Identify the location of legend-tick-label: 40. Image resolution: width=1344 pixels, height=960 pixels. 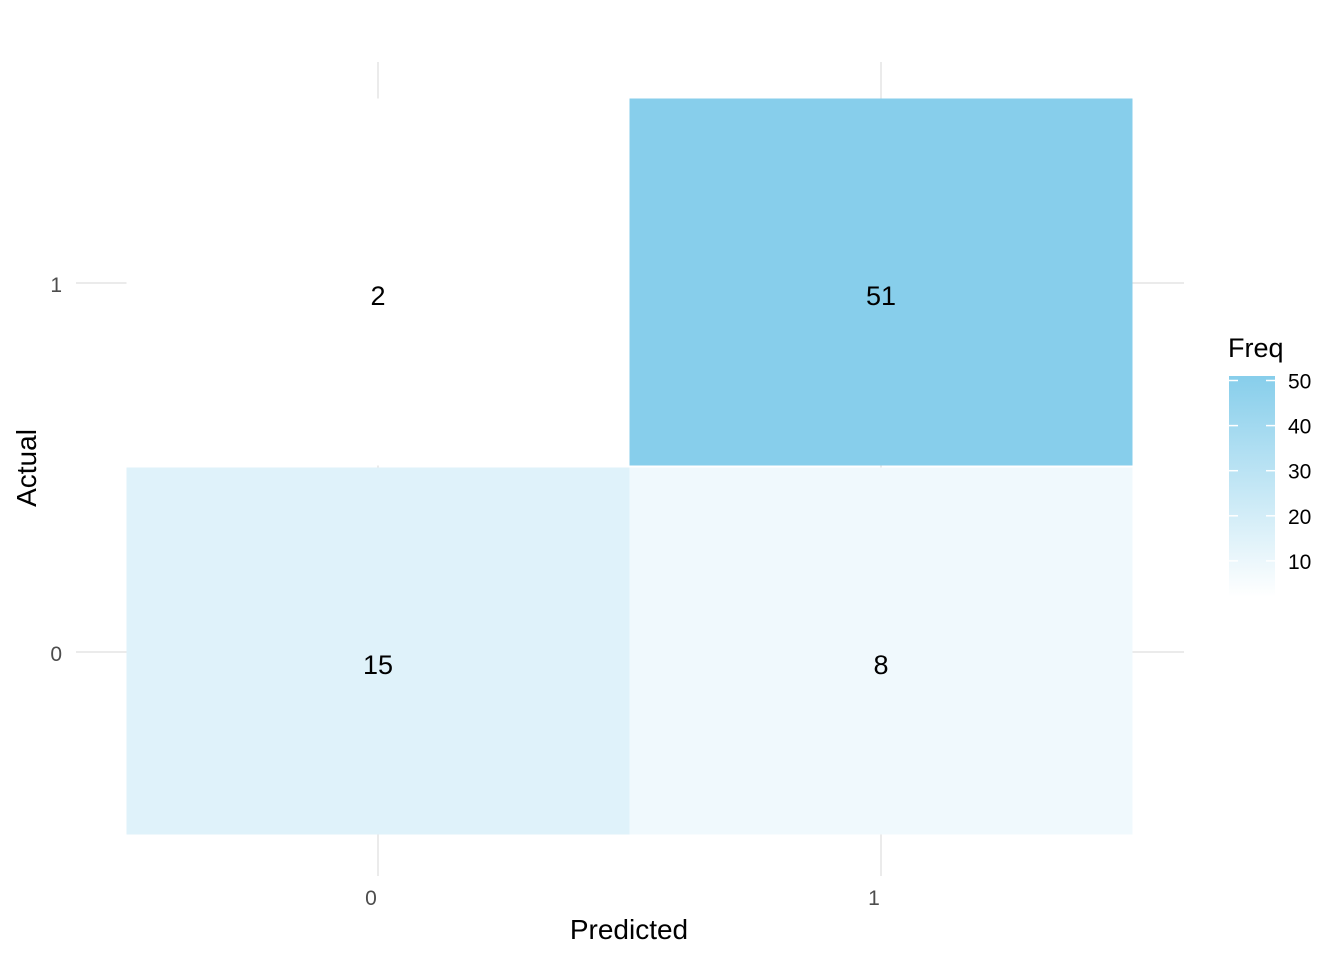
(1299, 427).